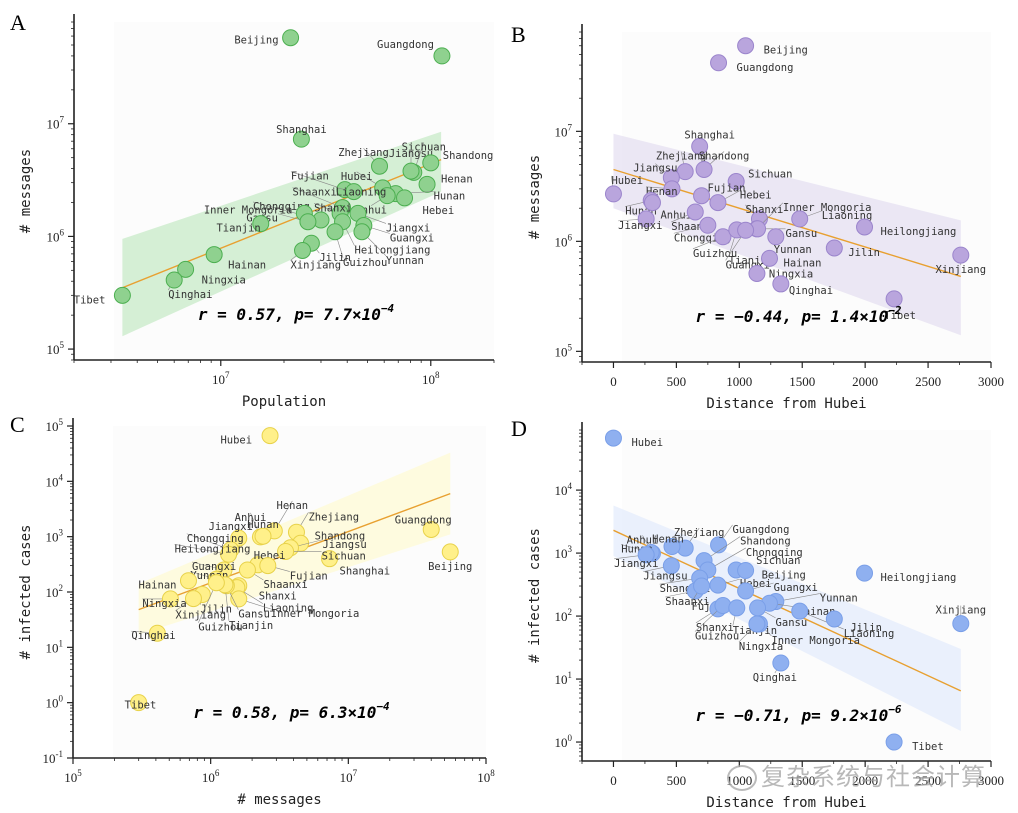  What do you see at coordinates (919, 232) in the screenshot?
I see `point-label: Heilongjiang` at bounding box center [919, 232].